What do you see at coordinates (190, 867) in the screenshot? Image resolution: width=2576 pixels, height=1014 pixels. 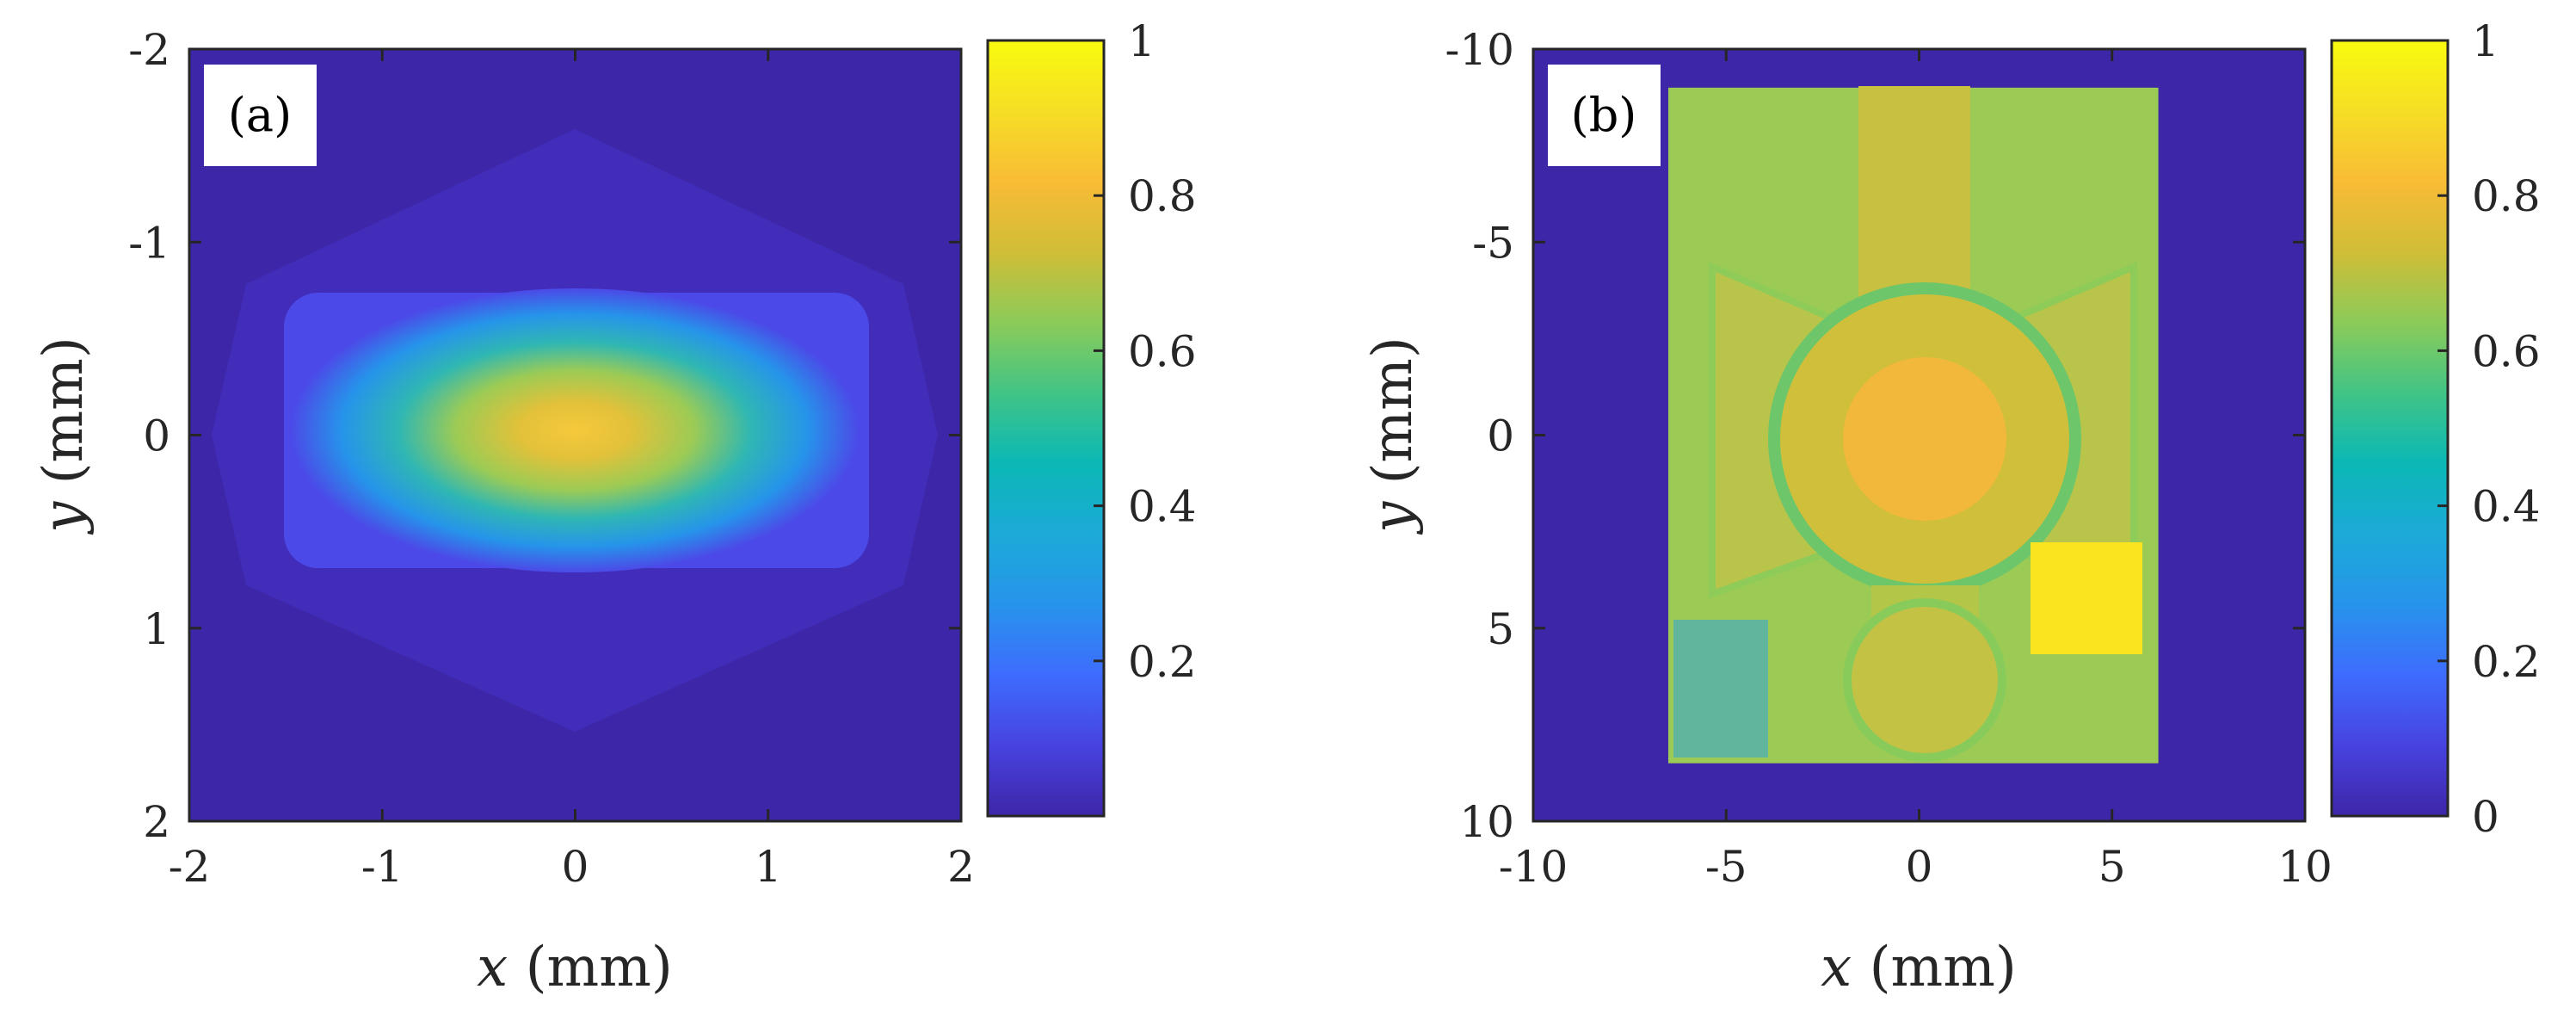 I see `x-tick-label: -2` at bounding box center [190, 867].